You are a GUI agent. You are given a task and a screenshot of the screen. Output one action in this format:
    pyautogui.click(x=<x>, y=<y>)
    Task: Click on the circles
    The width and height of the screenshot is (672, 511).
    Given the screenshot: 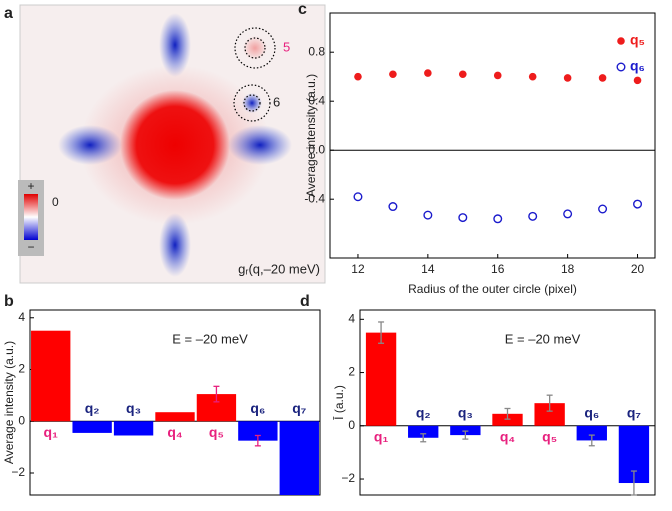 What is the action you would take?
    pyautogui.click(x=254, y=74)
    